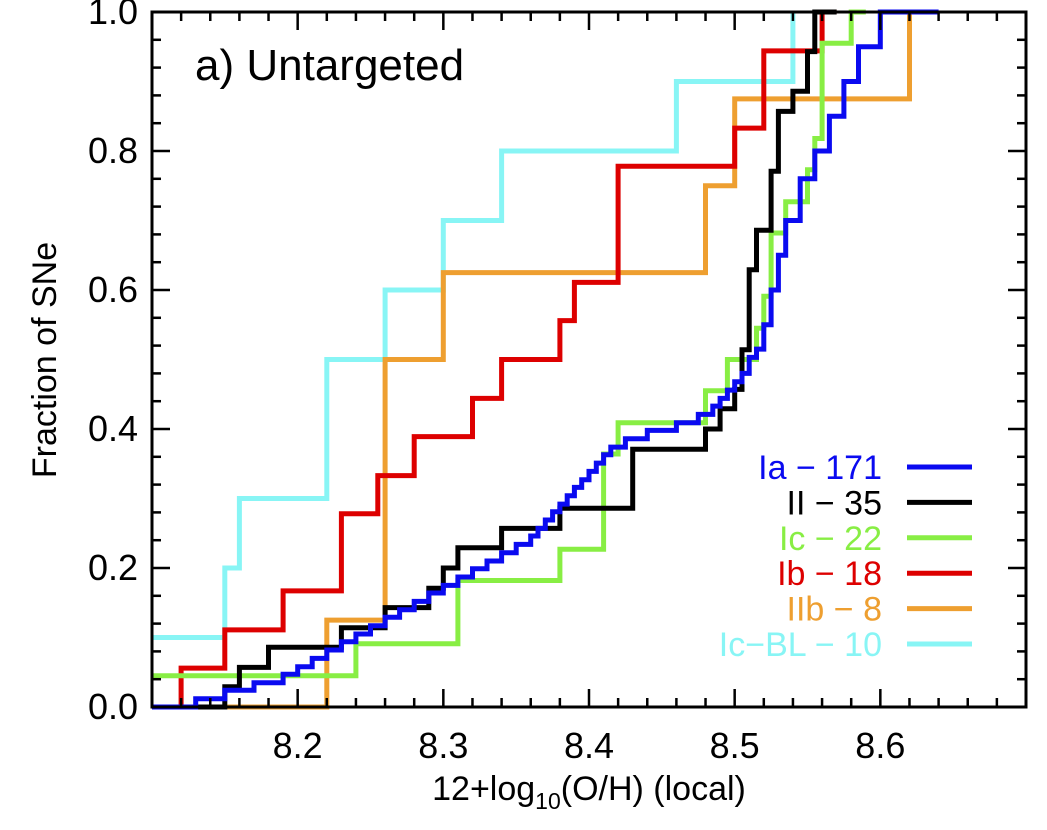  I want to click on panel-title: a) Untargeted, so click(329, 65).